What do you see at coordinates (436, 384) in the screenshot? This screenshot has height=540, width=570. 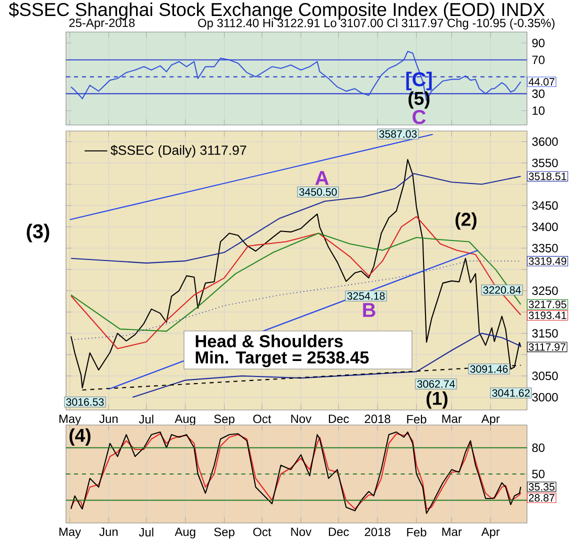 I see `annotation: 3062.74` at bounding box center [436, 384].